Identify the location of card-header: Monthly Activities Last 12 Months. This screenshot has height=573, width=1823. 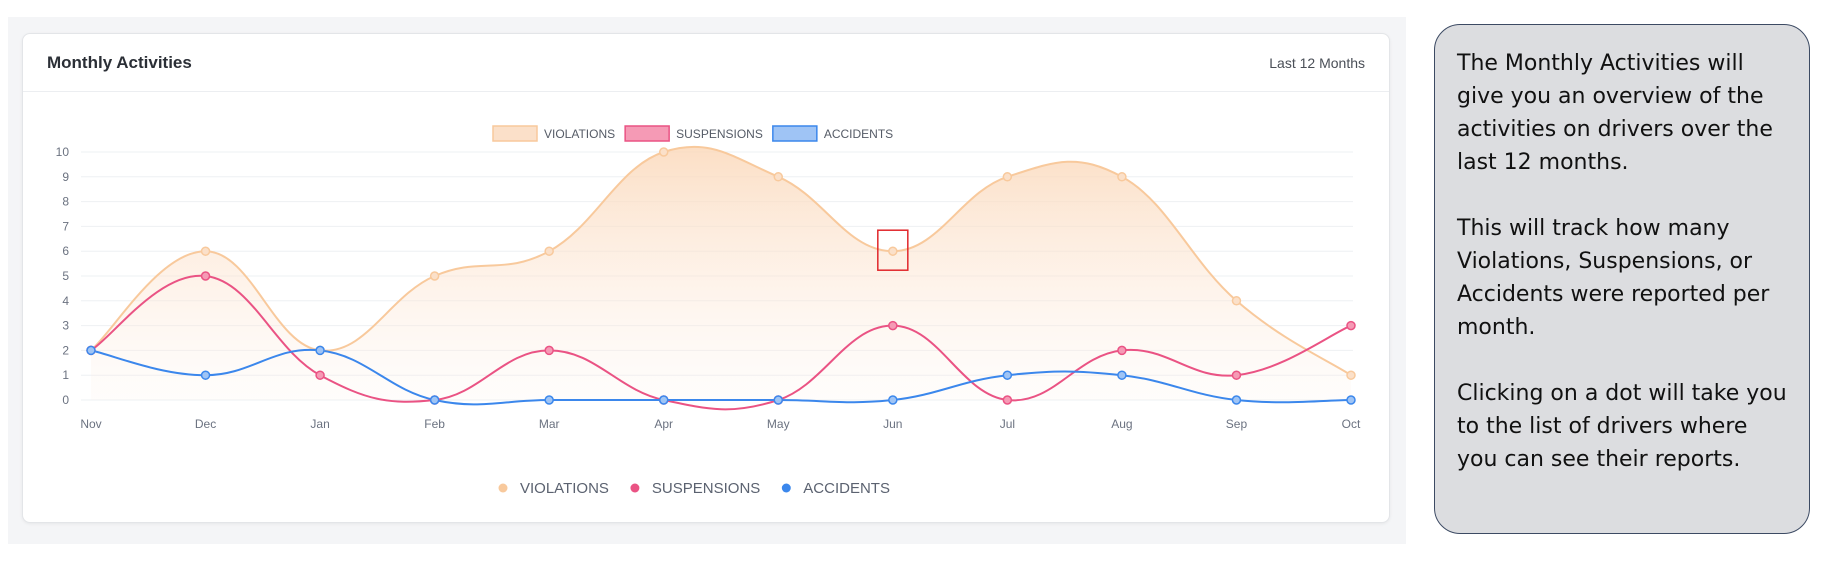
(706, 63).